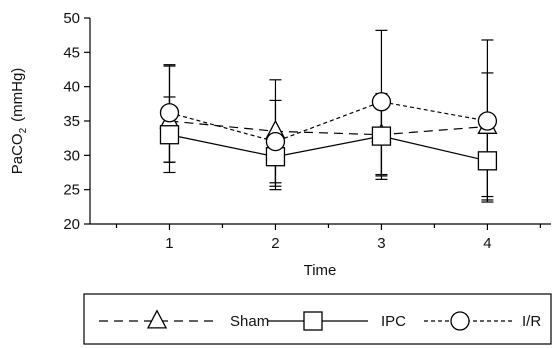 The width and height of the screenshot is (557, 348). What do you see at coordinates (460, 321) in the screenshot?
I see `legend-marker-i-r` at bounding box center [460, 321].